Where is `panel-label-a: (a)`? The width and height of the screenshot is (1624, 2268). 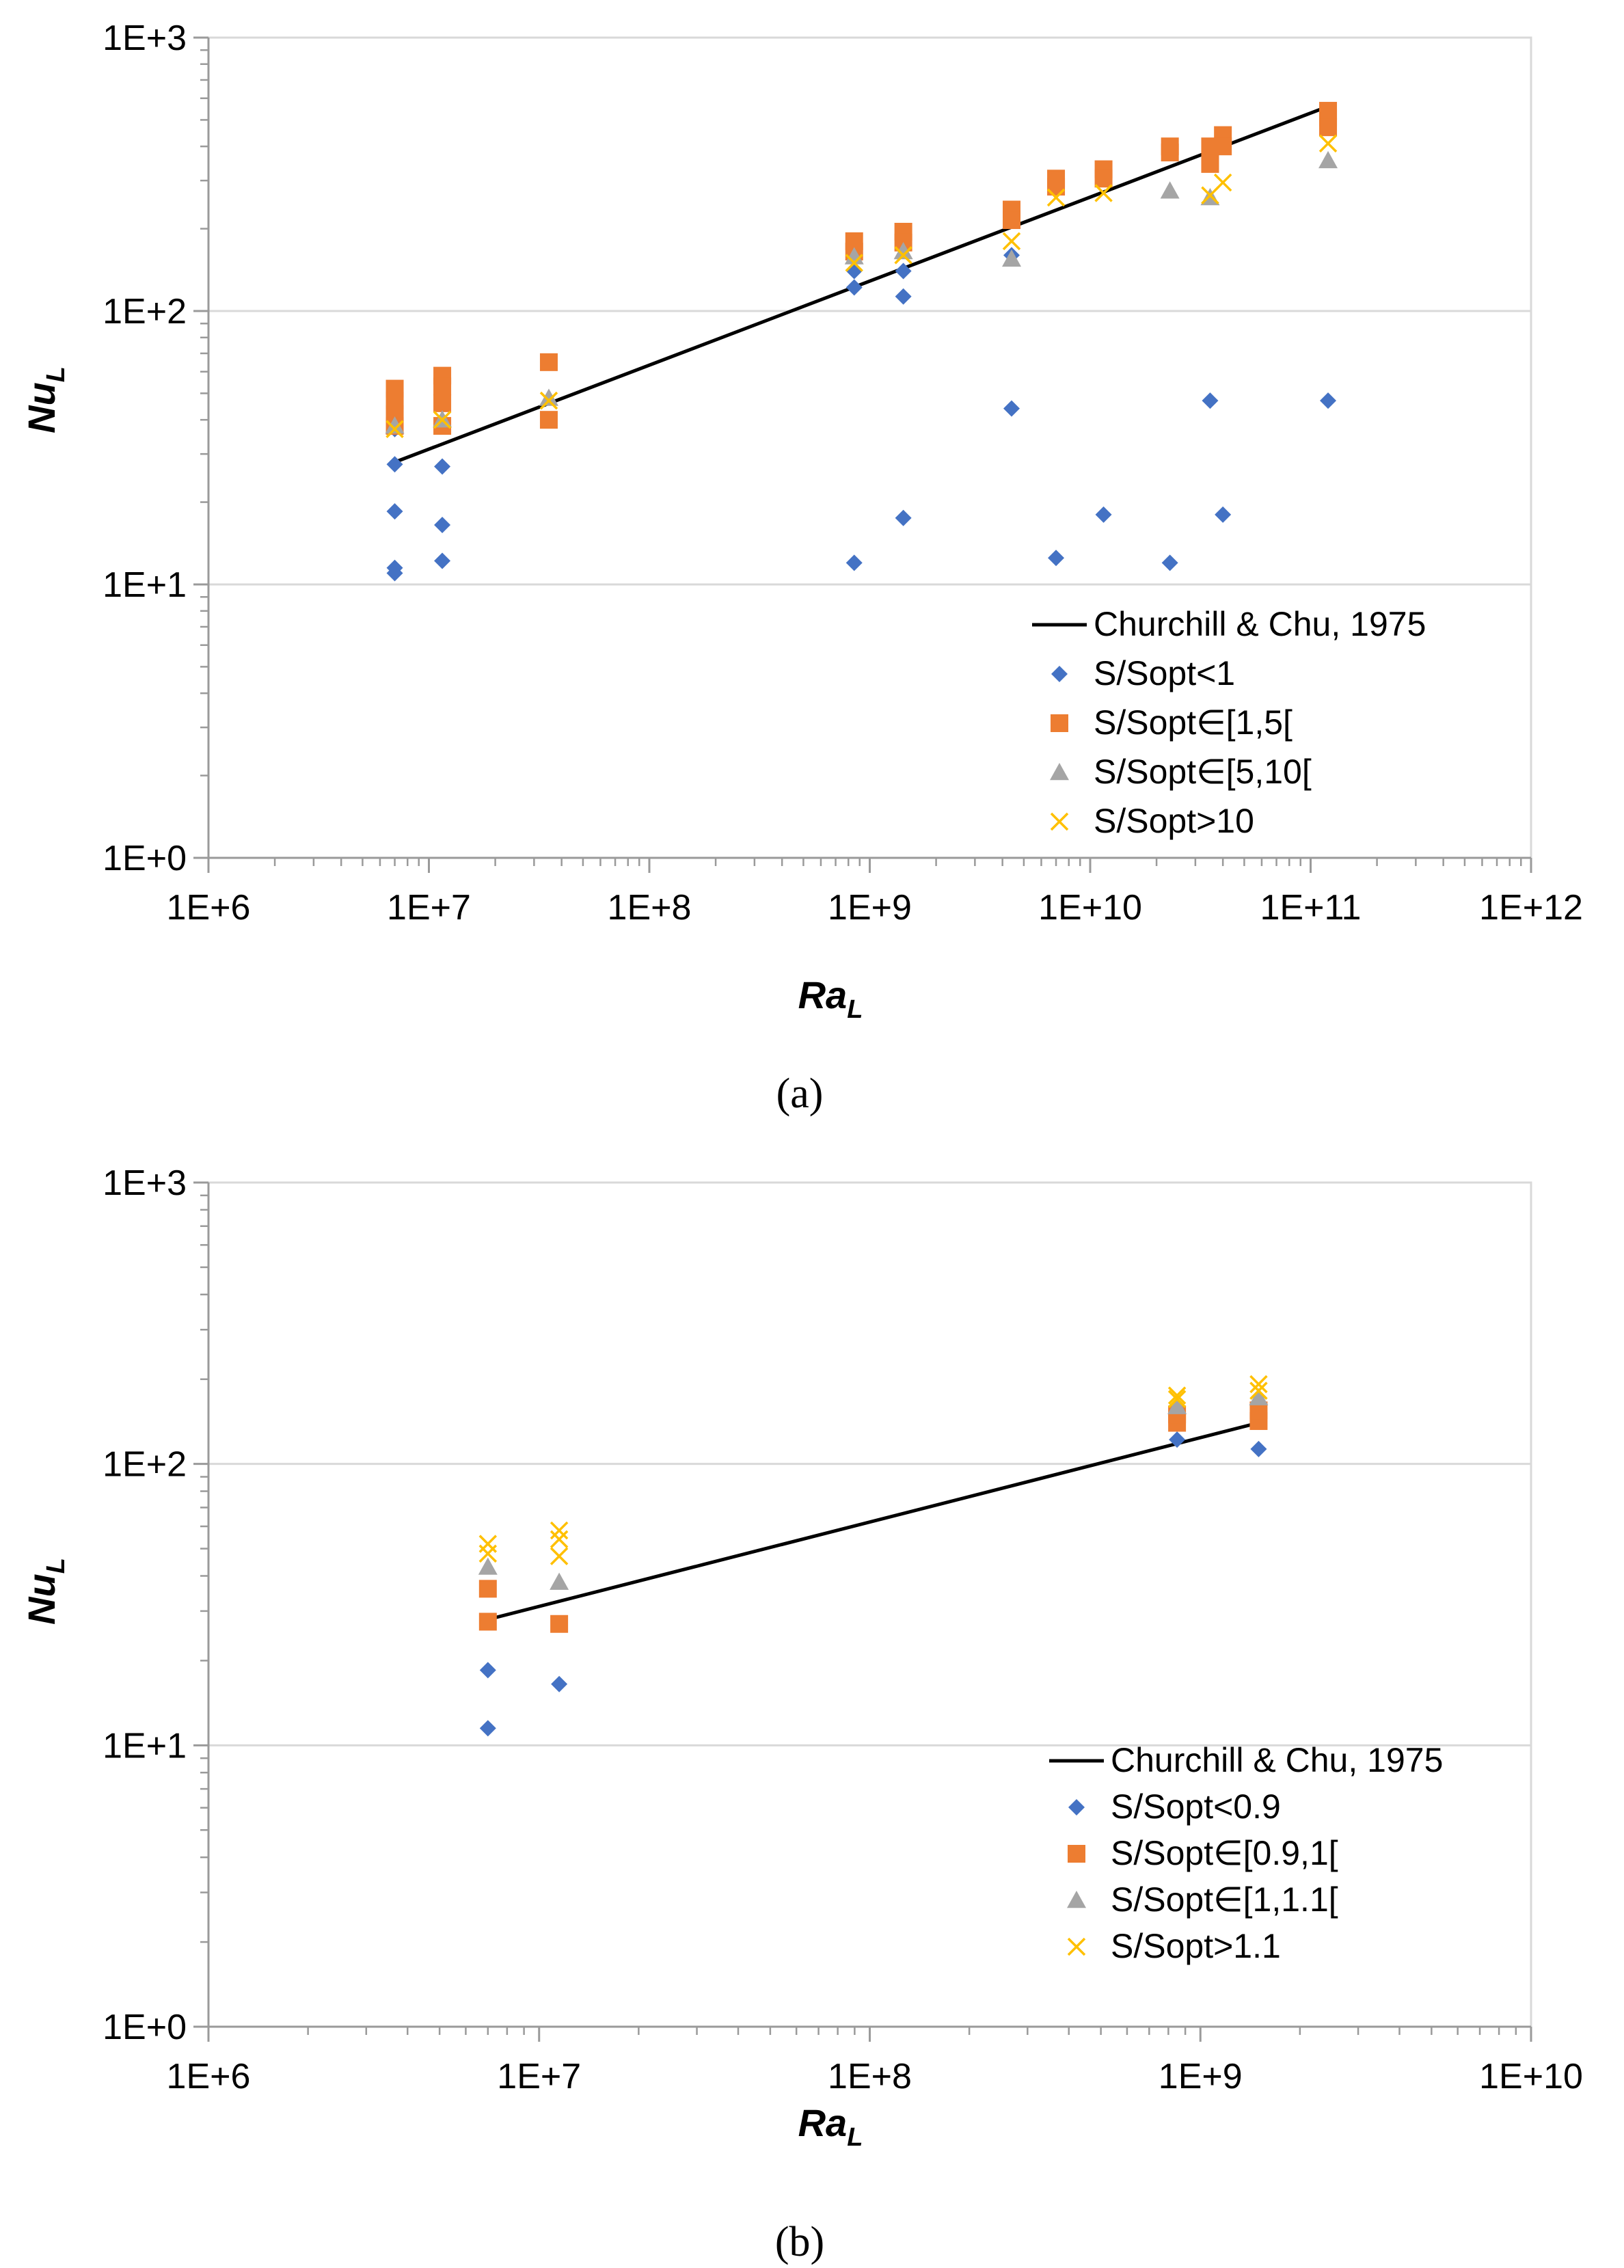
panel-label-a: (a) is located at coordinates (800, 1093).